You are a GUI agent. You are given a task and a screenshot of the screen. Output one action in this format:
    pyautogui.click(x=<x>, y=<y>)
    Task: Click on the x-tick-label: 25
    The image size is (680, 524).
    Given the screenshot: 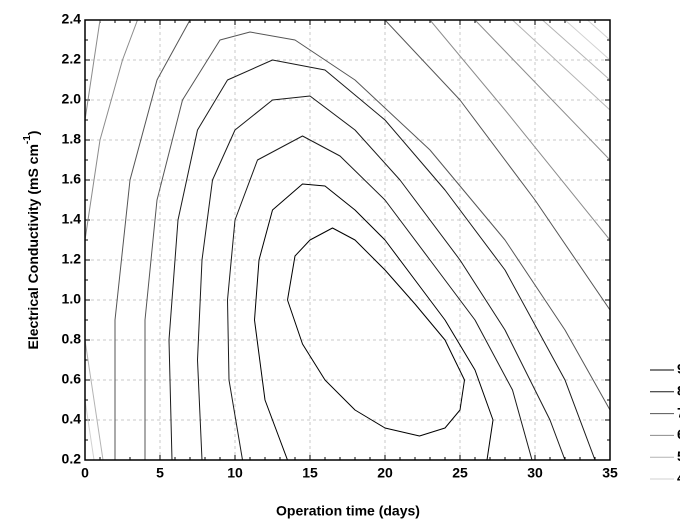 What is the action you would take?
    pyautogui.click(x=460, y=473)
    